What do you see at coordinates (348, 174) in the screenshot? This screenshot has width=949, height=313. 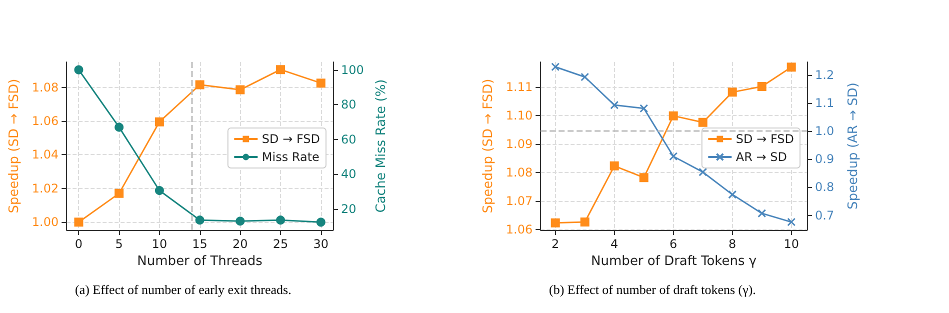 I see `y2-tick-label: 40` at bounding box center [348, 174].